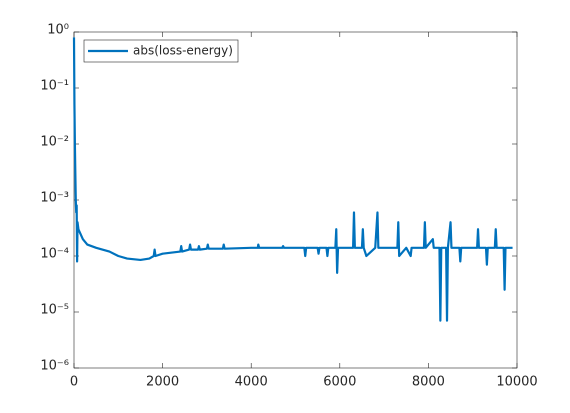 The image size is (570, 413). What do you see at coordinates (339, 382) in the screenshot?
I see `x-tick-label: 6000` at bounding box center [339, 382].